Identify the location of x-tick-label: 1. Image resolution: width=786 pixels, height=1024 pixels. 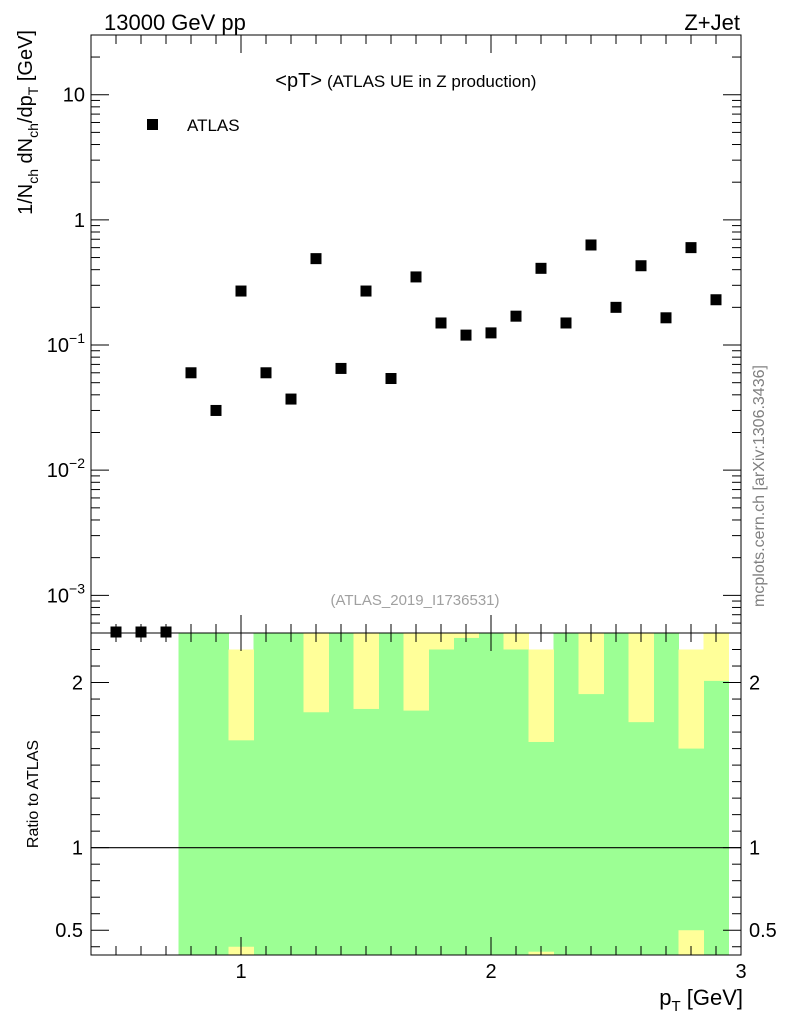
(240, 972).